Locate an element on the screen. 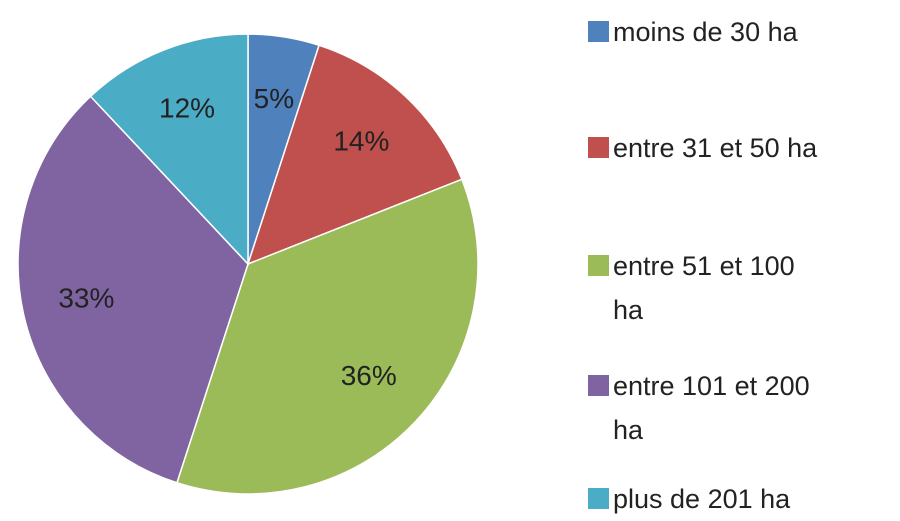 The image size is (900, 521). legend-label: entre 31 et 50 ha is located at coordinates (715, 148).